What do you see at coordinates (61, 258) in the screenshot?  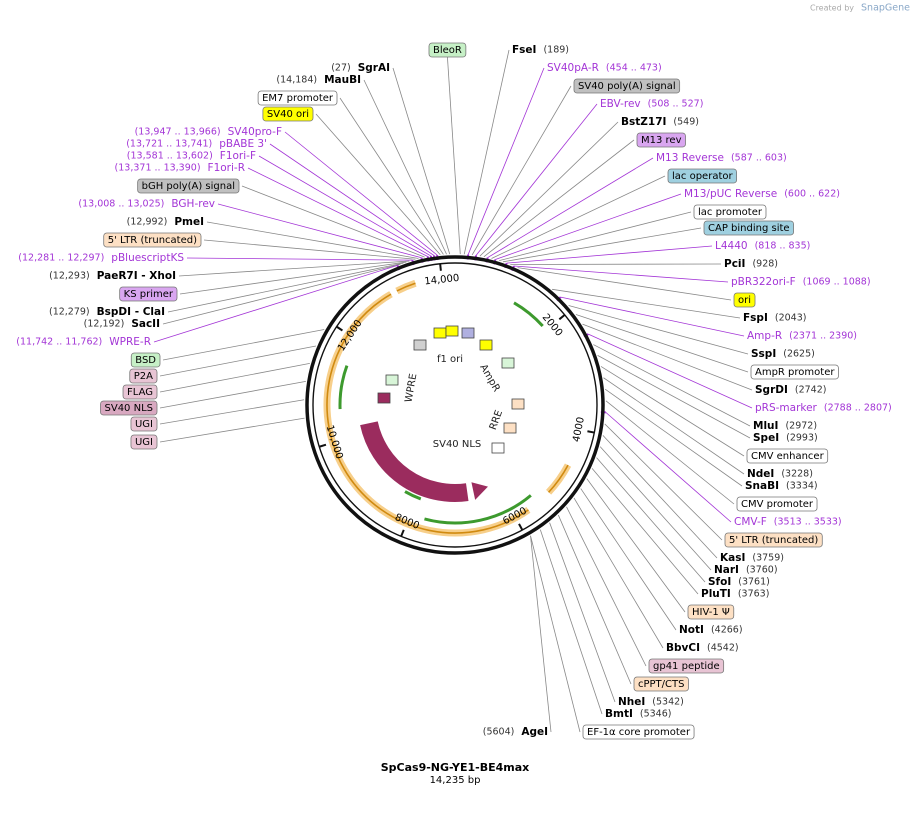 I see `primer-range: (12,281 .. 12,297)` at bounding box center [61, 258].